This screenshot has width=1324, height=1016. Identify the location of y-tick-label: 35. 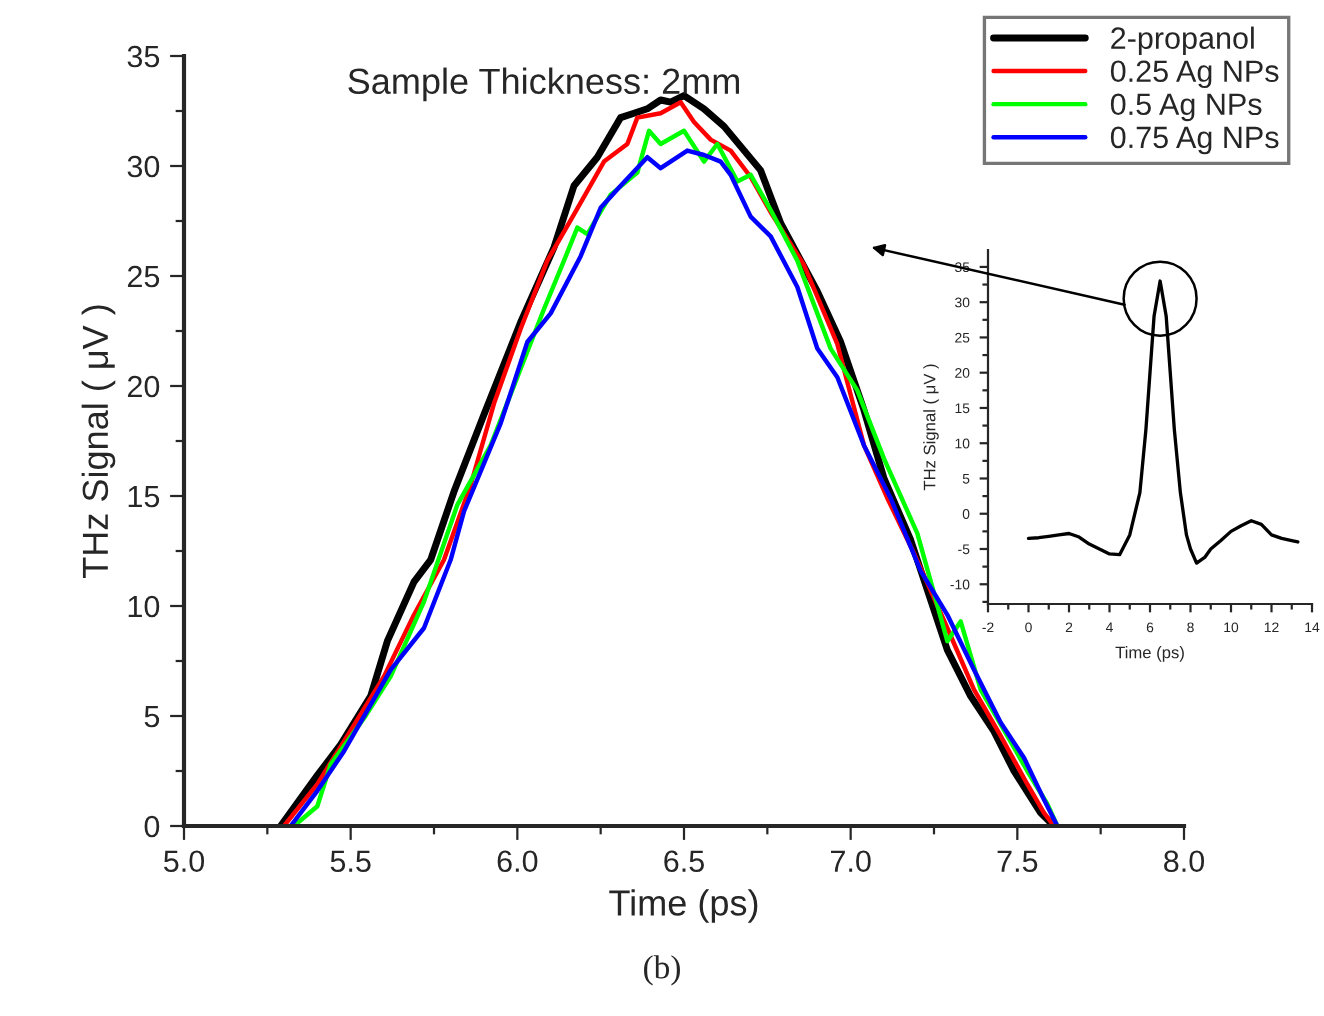
(143, 56).